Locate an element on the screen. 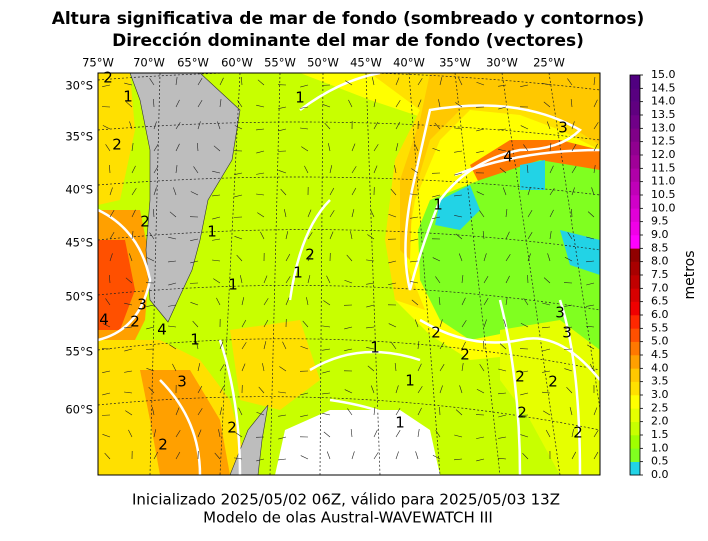  colorbar-tick-label: 12.5 is located at coordinates (663, 141).